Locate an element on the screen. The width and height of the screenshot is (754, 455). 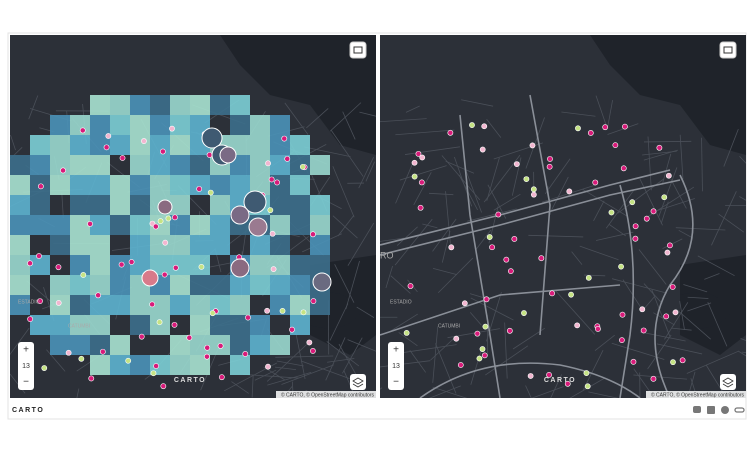
split-button is located at coordinates (728, 50).